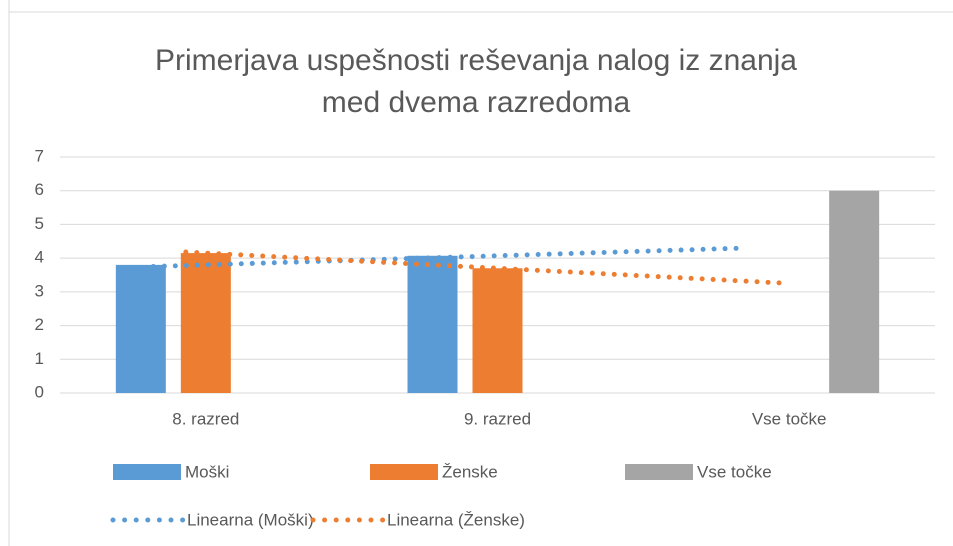 The image size is (953, 546). I want to click on y-tick-label: 1, so click(39, 358).